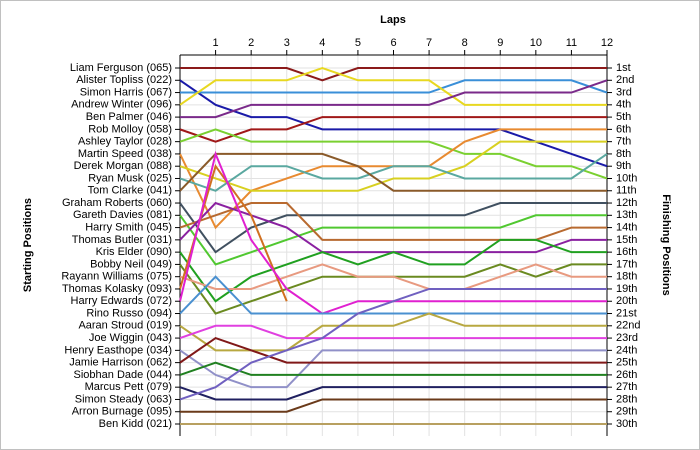 This screenshot has height=450, width=700. What do you see at coordinates (626, 264) in the screenshot?
I see `y2-tick-label: 17th` at bounding box center [626, 264].